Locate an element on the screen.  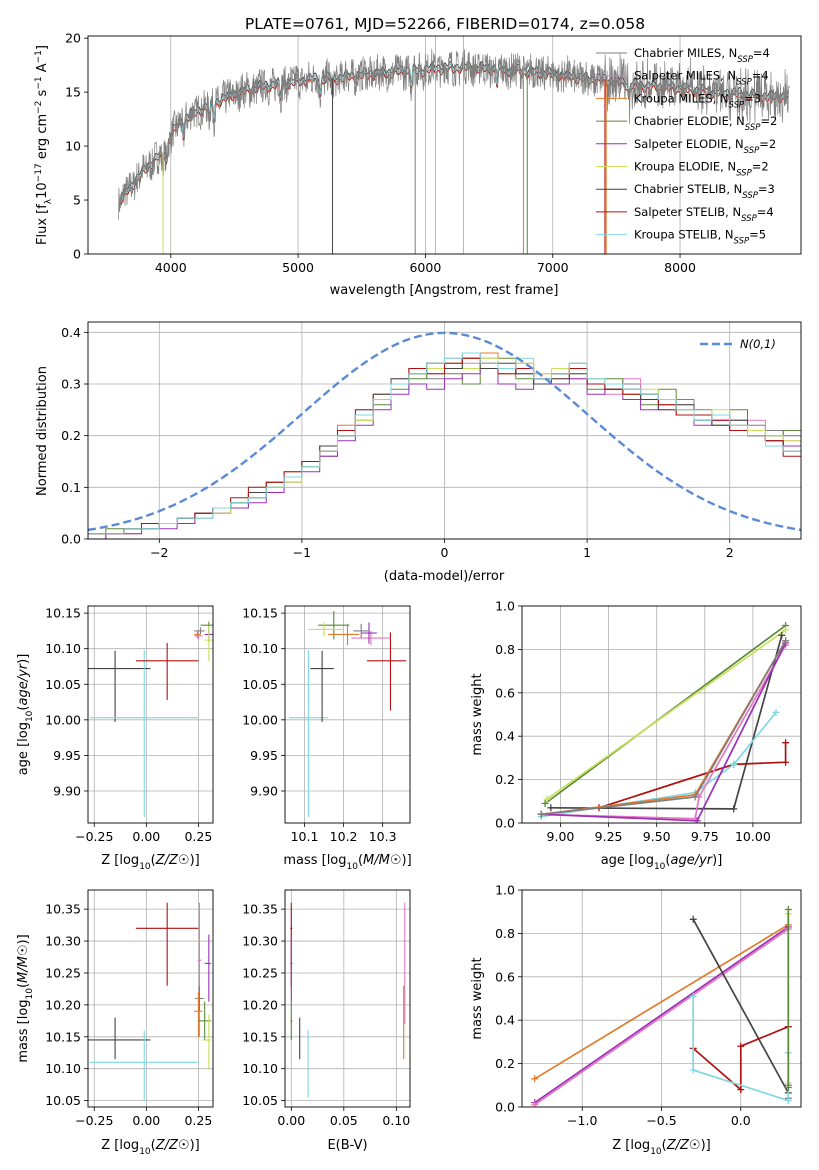
mw-vs-z-ylabel: mass weight is located at coordinates (477, 998).